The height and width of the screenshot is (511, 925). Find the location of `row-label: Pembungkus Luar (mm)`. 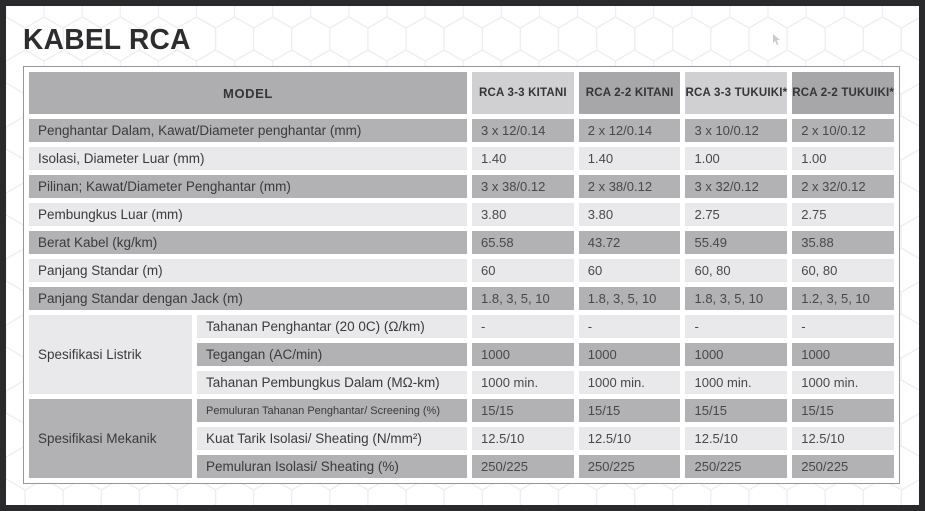

row-label: Pembungkus Luar (mm) is located at coordinates (248, 214).